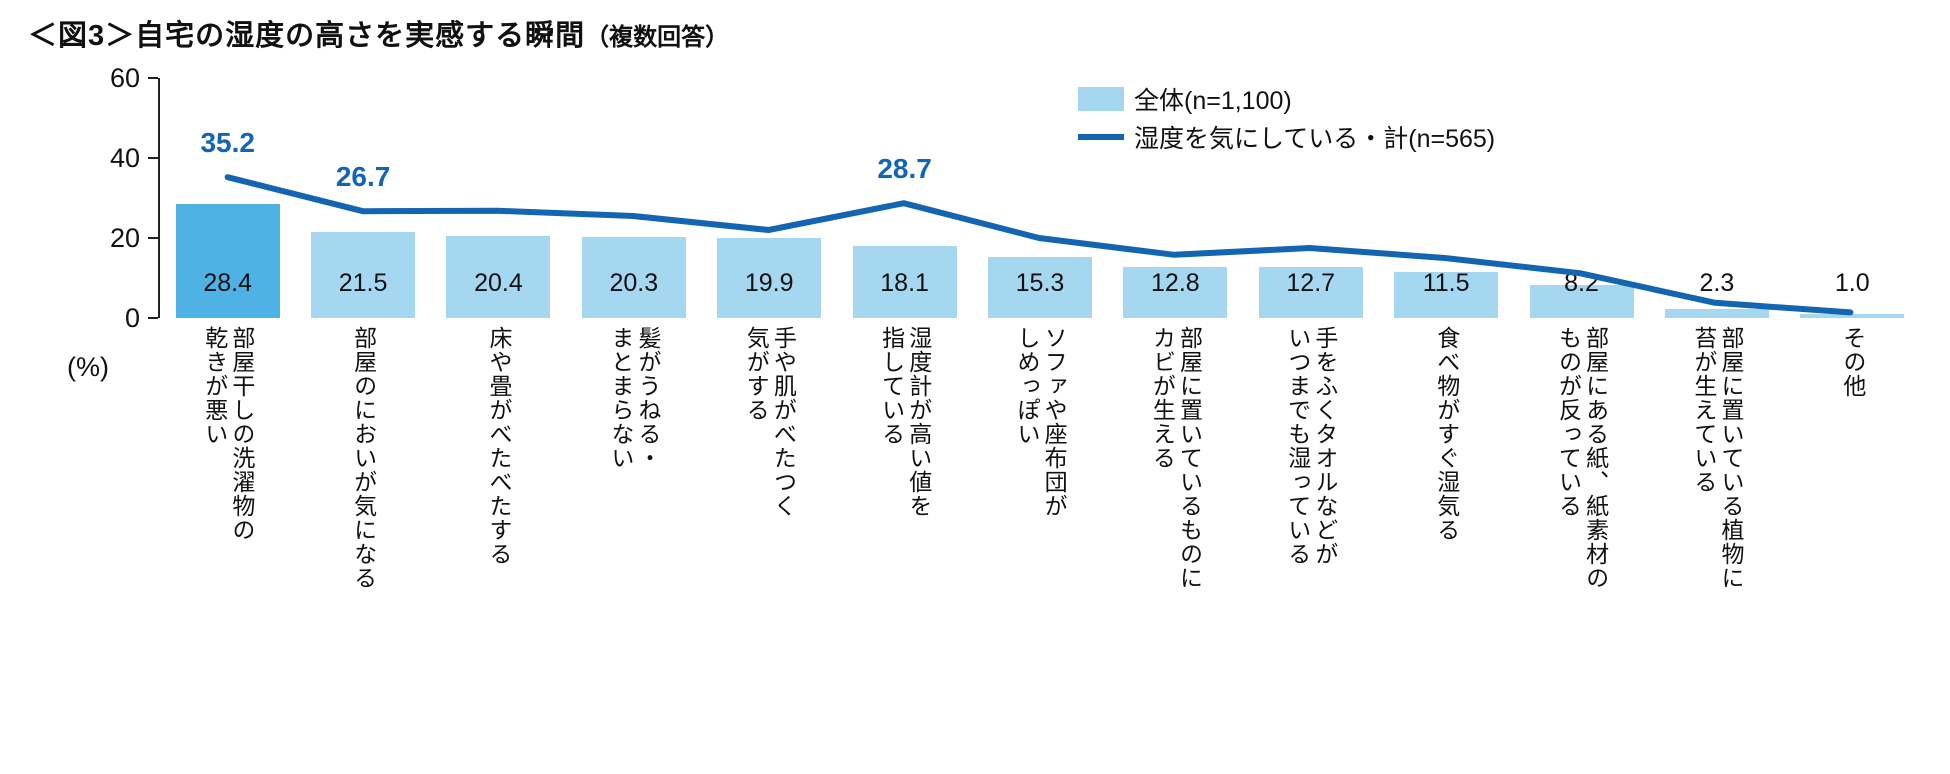 The image size is (1950, 774). What do you see at coordinates (634, 283) in the screenshot?
I see `bar-value-label: 20.3` at bounding box center [634, 283].